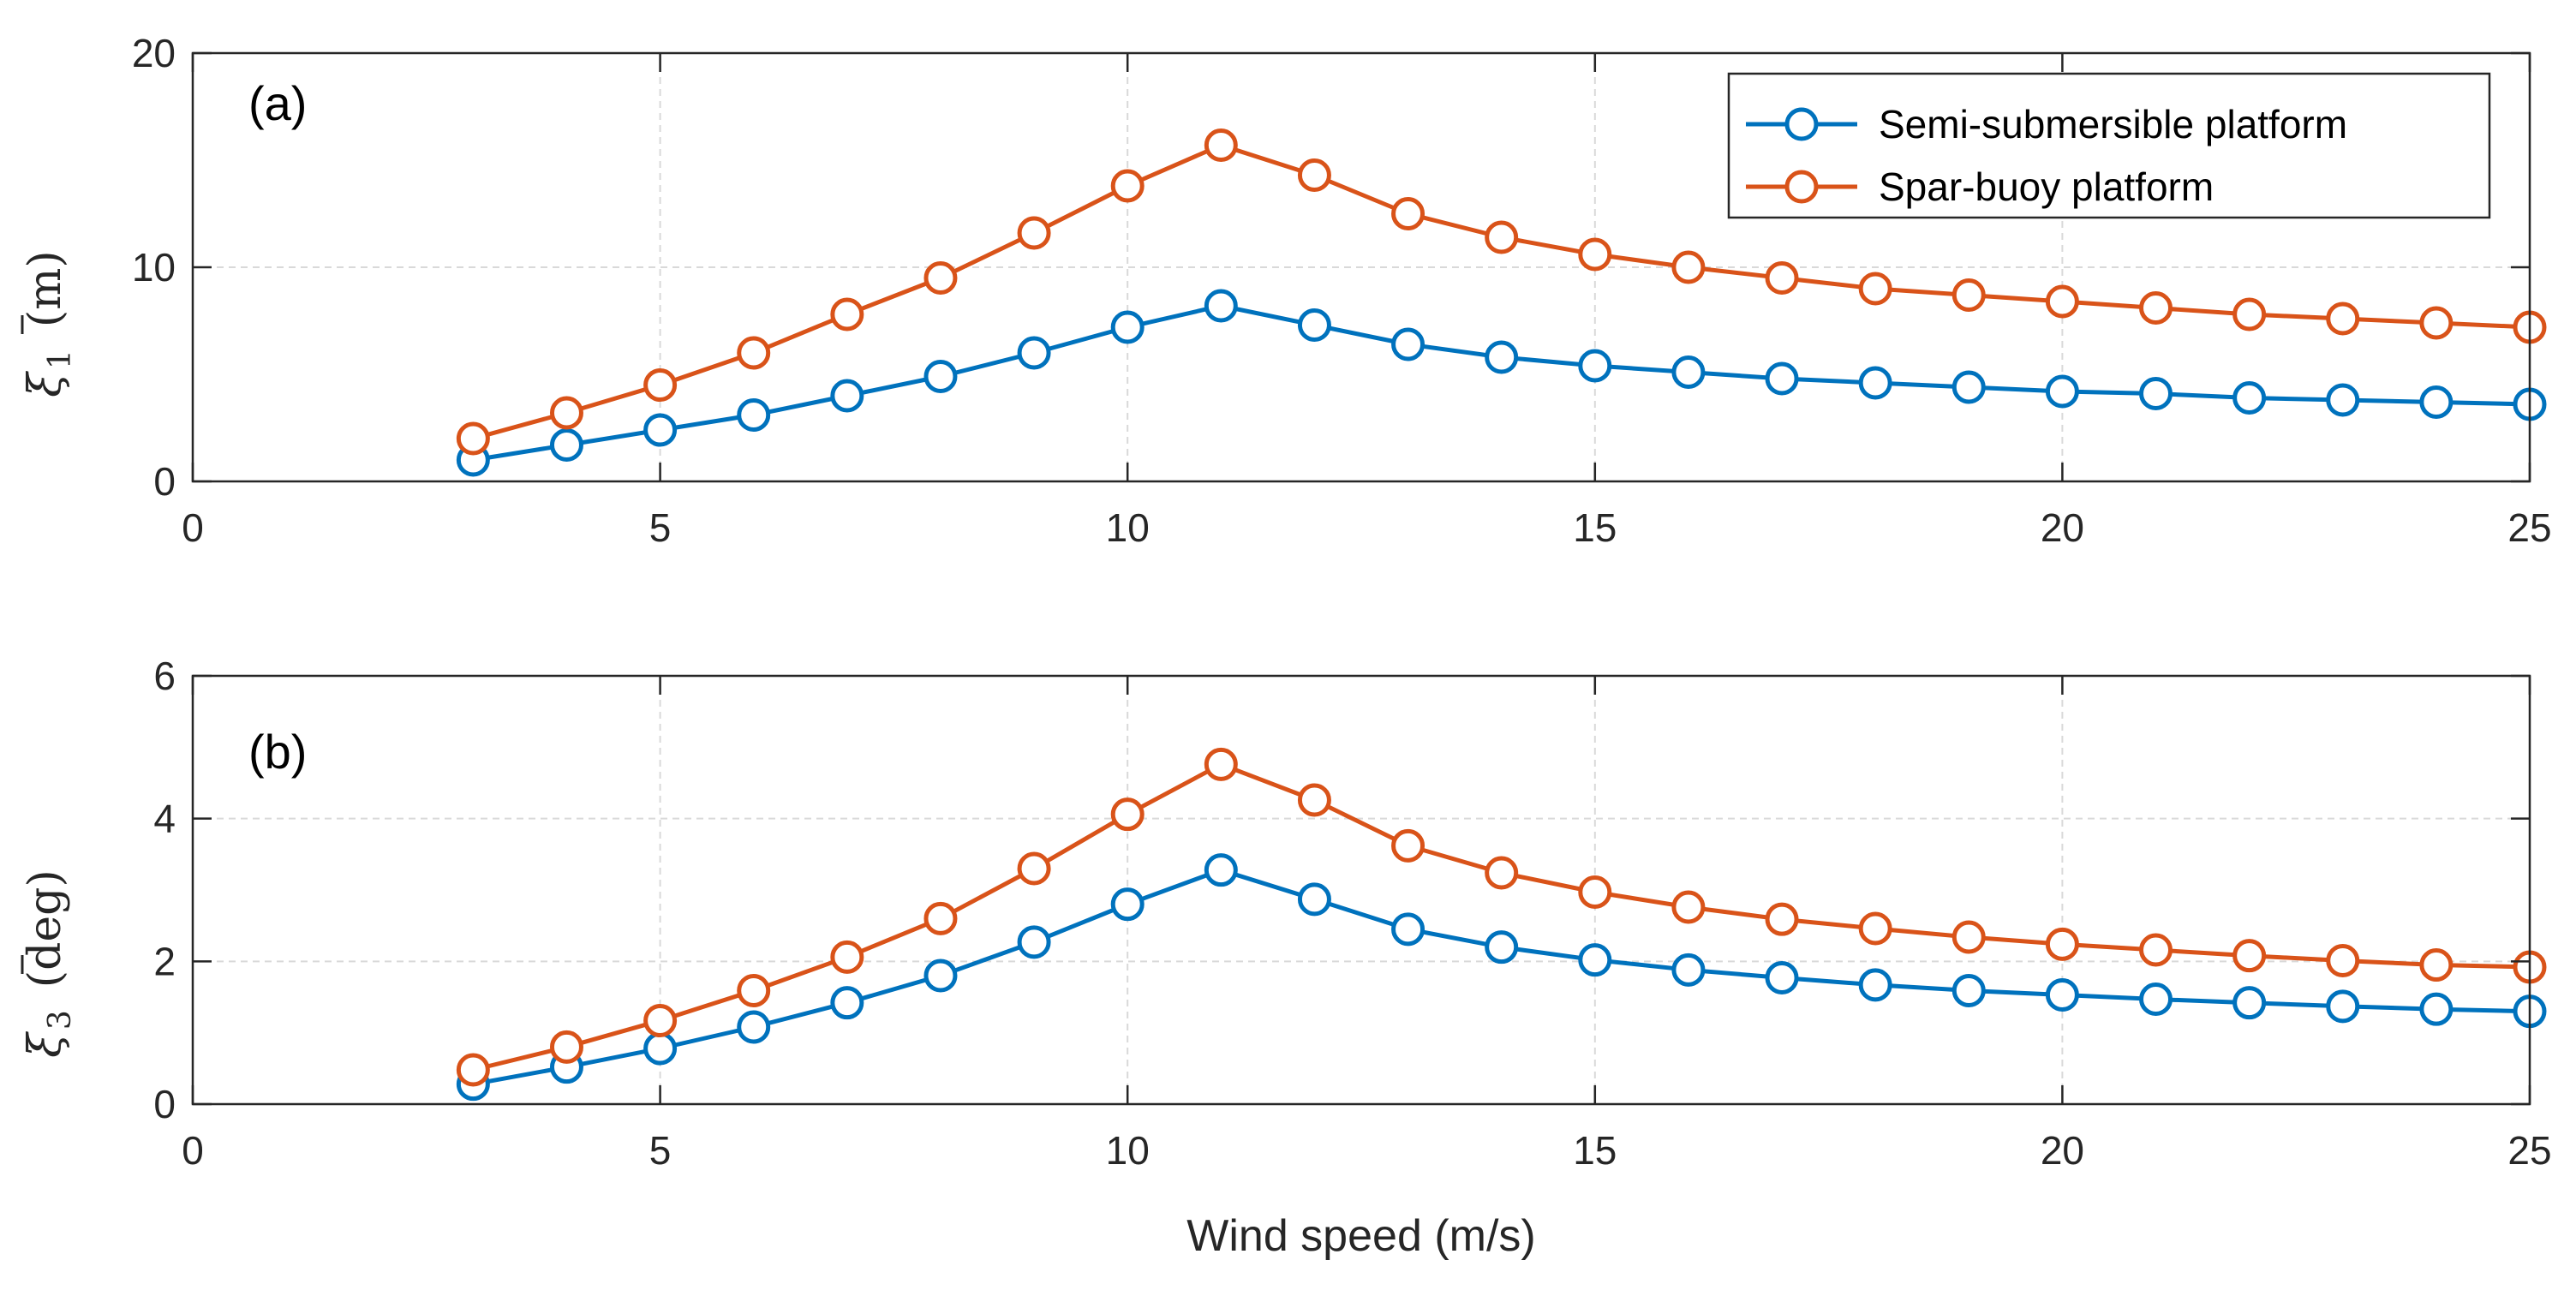 Image resolution: width=2576 pixels, height=1290 pixels. I want to click on panel-a-x-tick-label: 10, so click(1128, 527).